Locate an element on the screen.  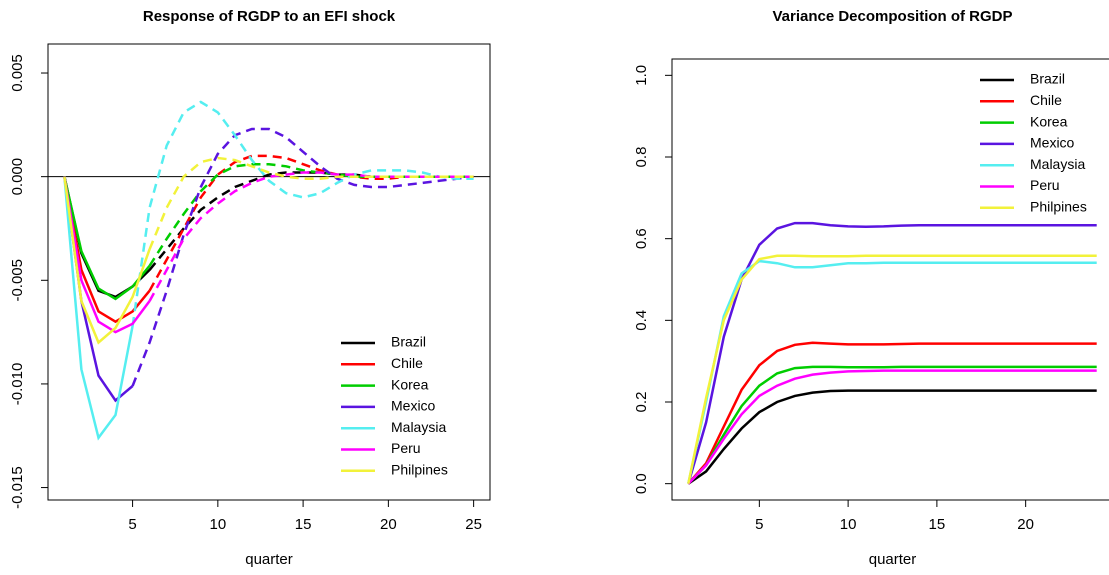
y-tick-label: 0.8 is located at coordinates (641, 157).